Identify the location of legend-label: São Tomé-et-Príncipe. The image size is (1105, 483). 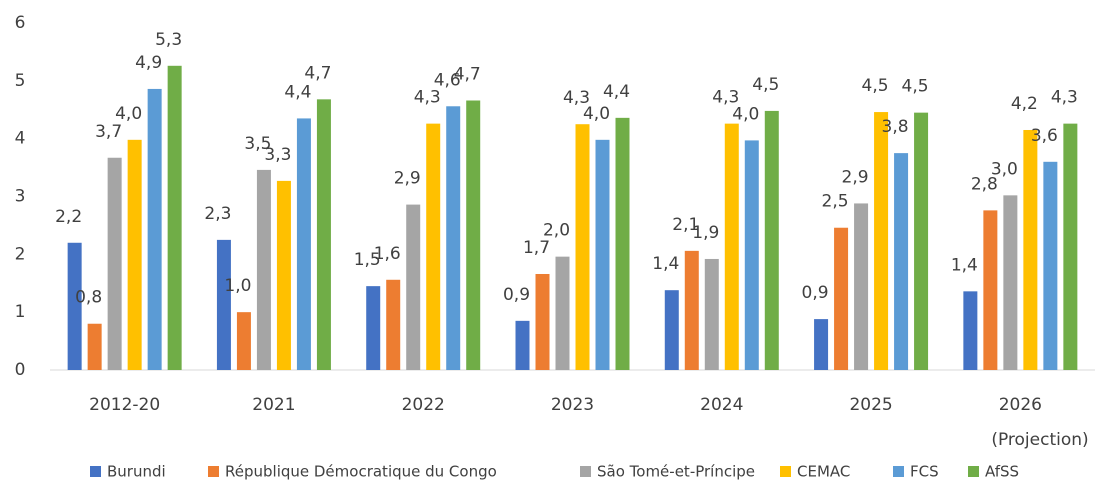
(676, 472).